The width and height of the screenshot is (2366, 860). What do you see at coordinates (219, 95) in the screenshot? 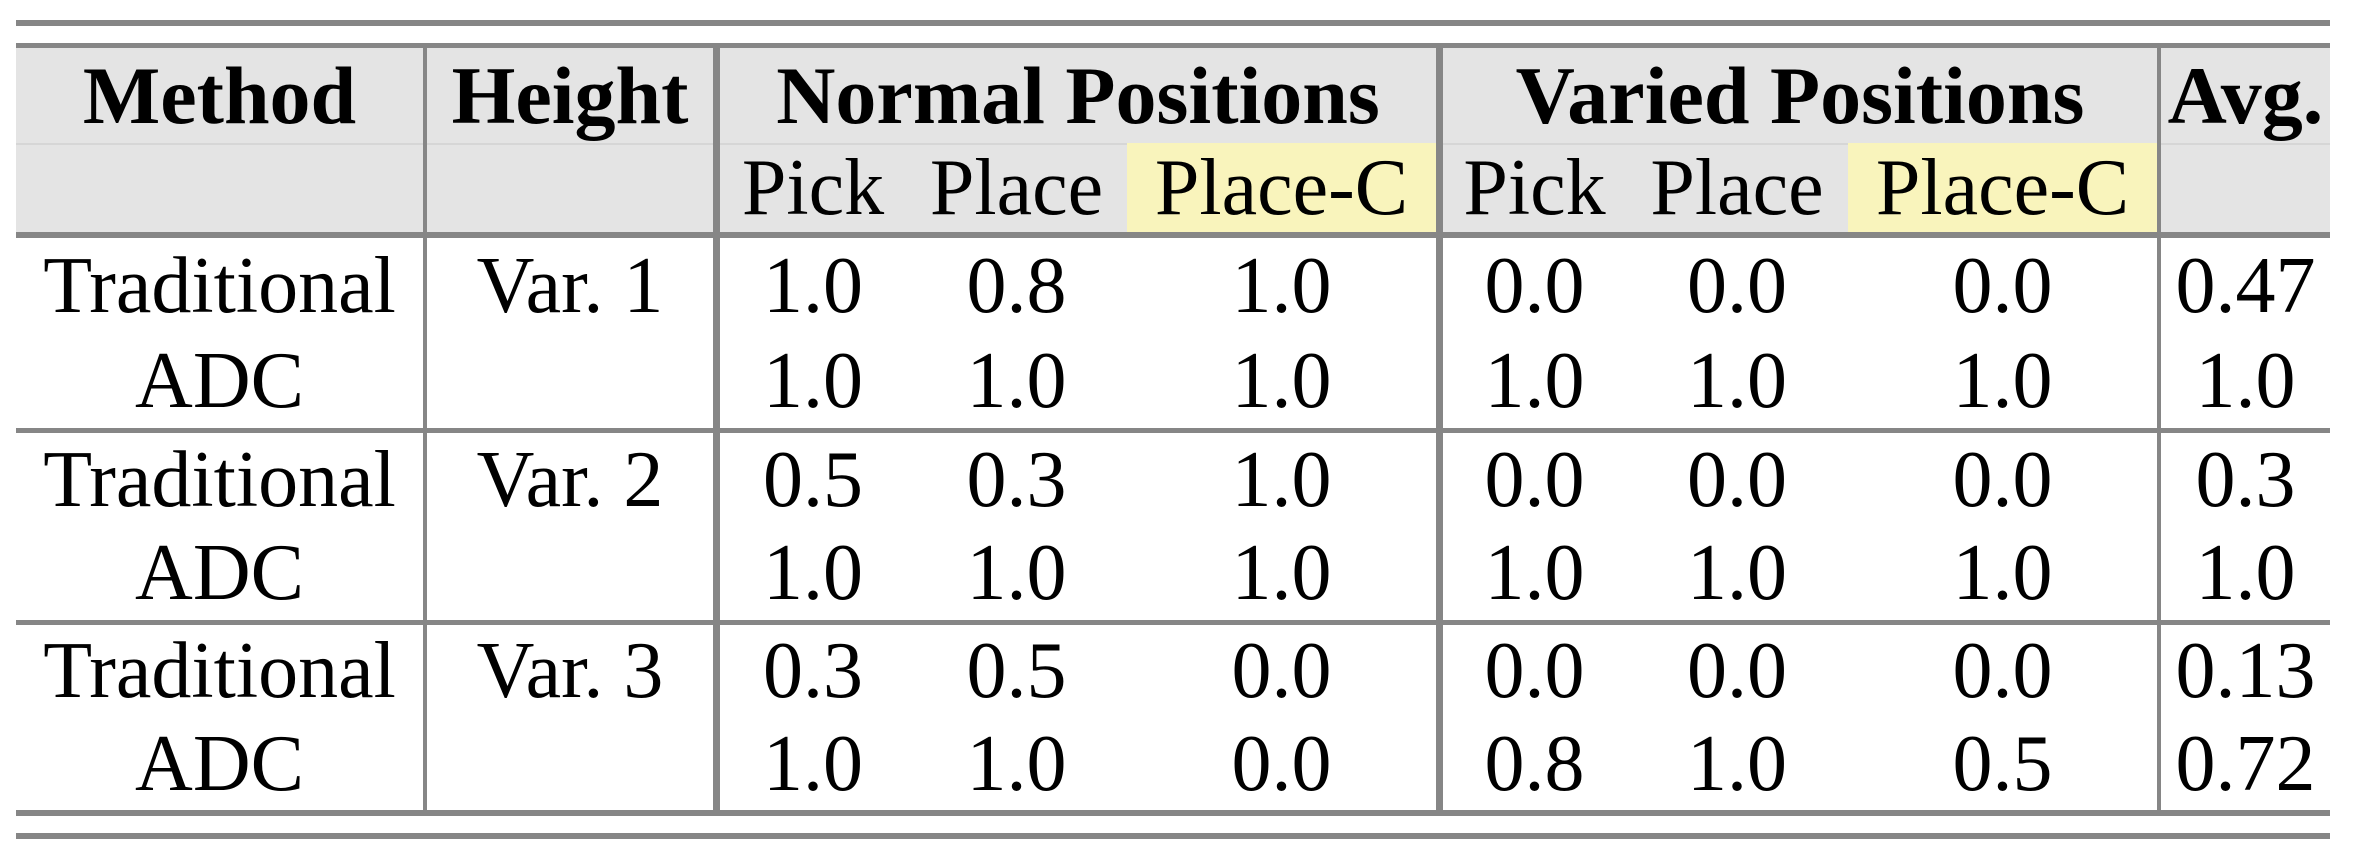
I see `col-header-method: Method` at bounding box center [219, 95].